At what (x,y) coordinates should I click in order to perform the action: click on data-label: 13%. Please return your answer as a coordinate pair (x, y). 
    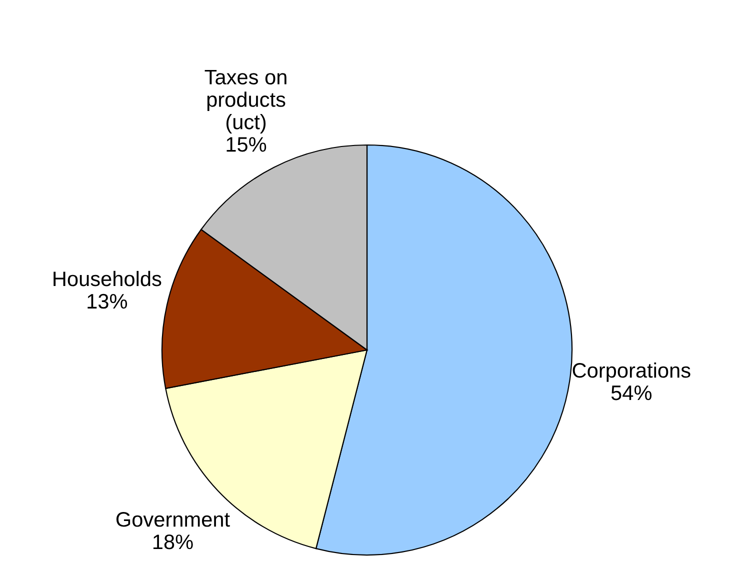
    Looking at the image, I should click on (108, 301).